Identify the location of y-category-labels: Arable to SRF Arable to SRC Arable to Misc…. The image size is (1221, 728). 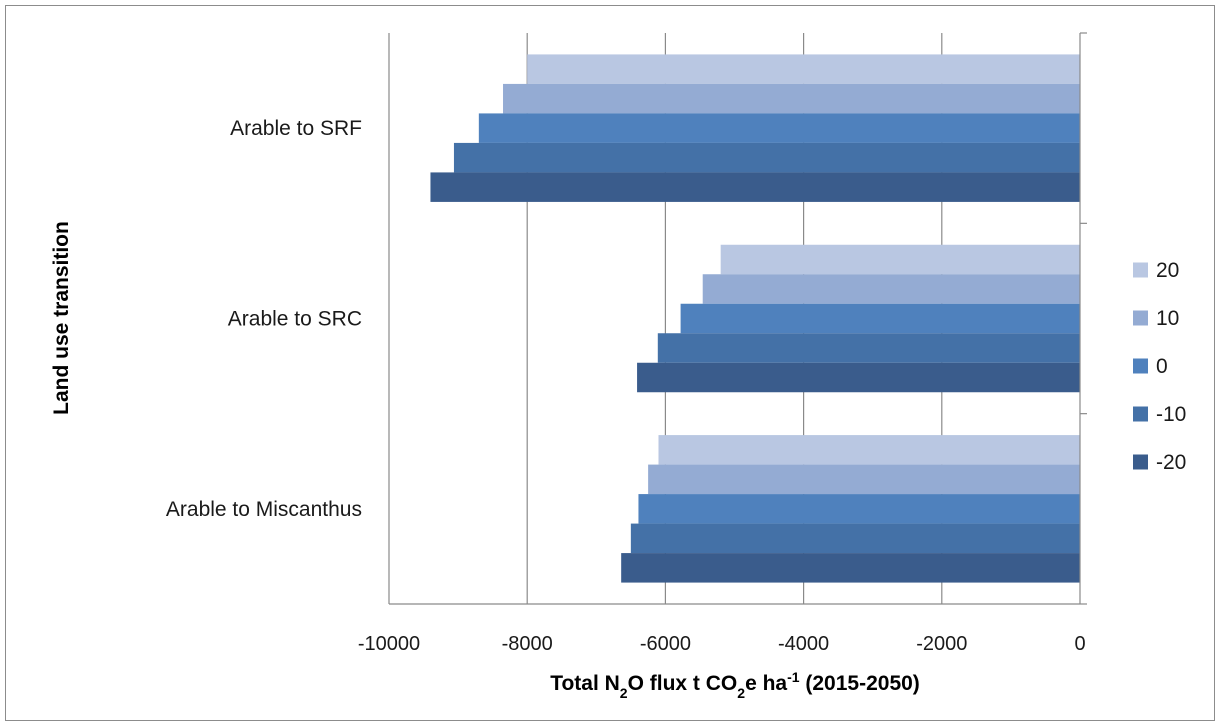
(264, 319).